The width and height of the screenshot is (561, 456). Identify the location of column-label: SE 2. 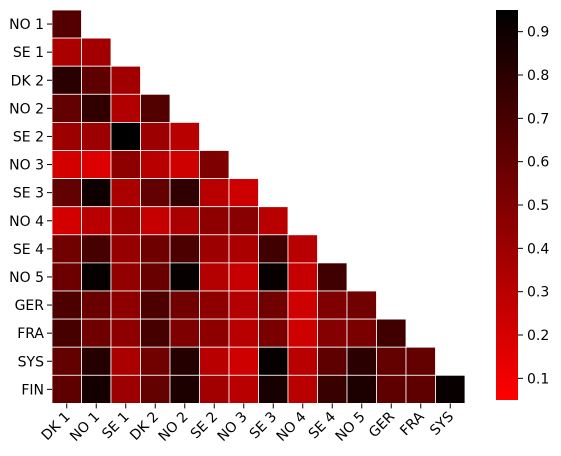
(204, 425).